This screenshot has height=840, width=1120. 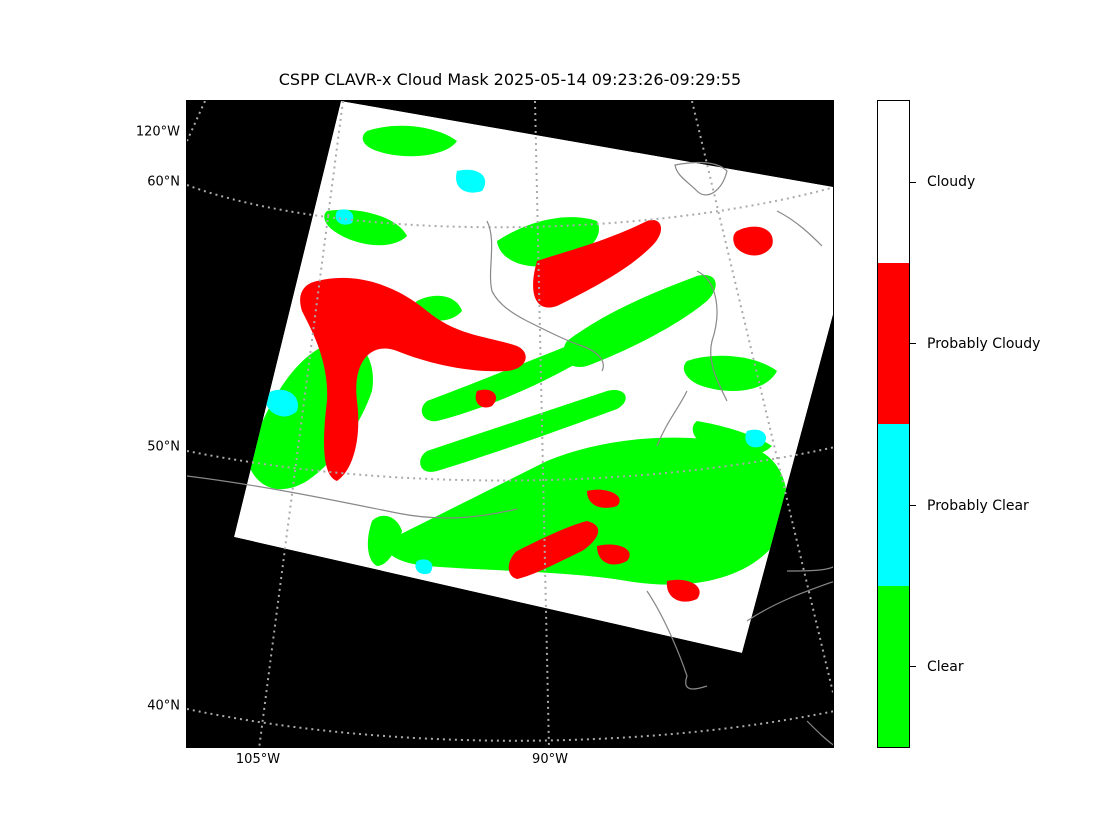 What do you see at coordinates (913, 505) in the screenshot?
I see `colorbar-tick-probably-clear` at bounding box center [913, 505].